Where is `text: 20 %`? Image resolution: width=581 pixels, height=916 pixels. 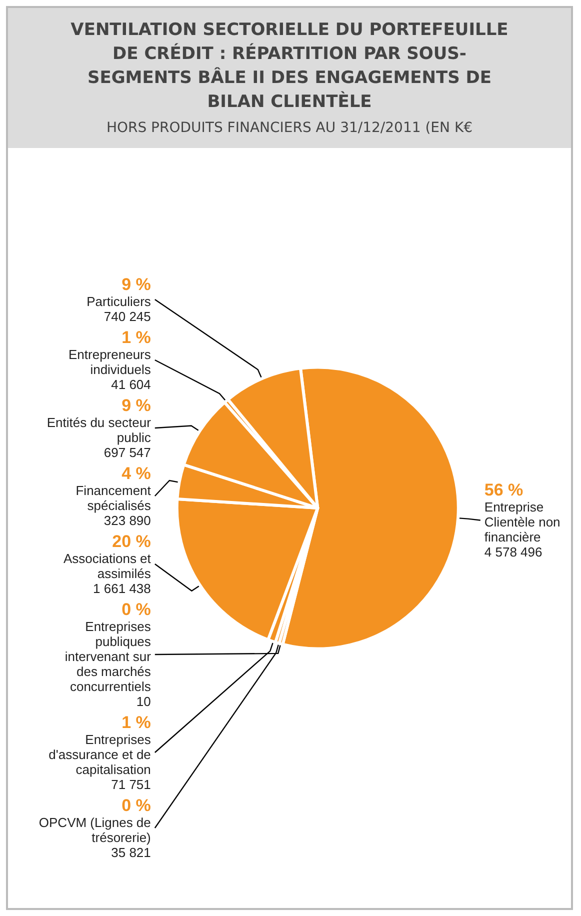
text: 20 % is located at coordinates (131, 541).